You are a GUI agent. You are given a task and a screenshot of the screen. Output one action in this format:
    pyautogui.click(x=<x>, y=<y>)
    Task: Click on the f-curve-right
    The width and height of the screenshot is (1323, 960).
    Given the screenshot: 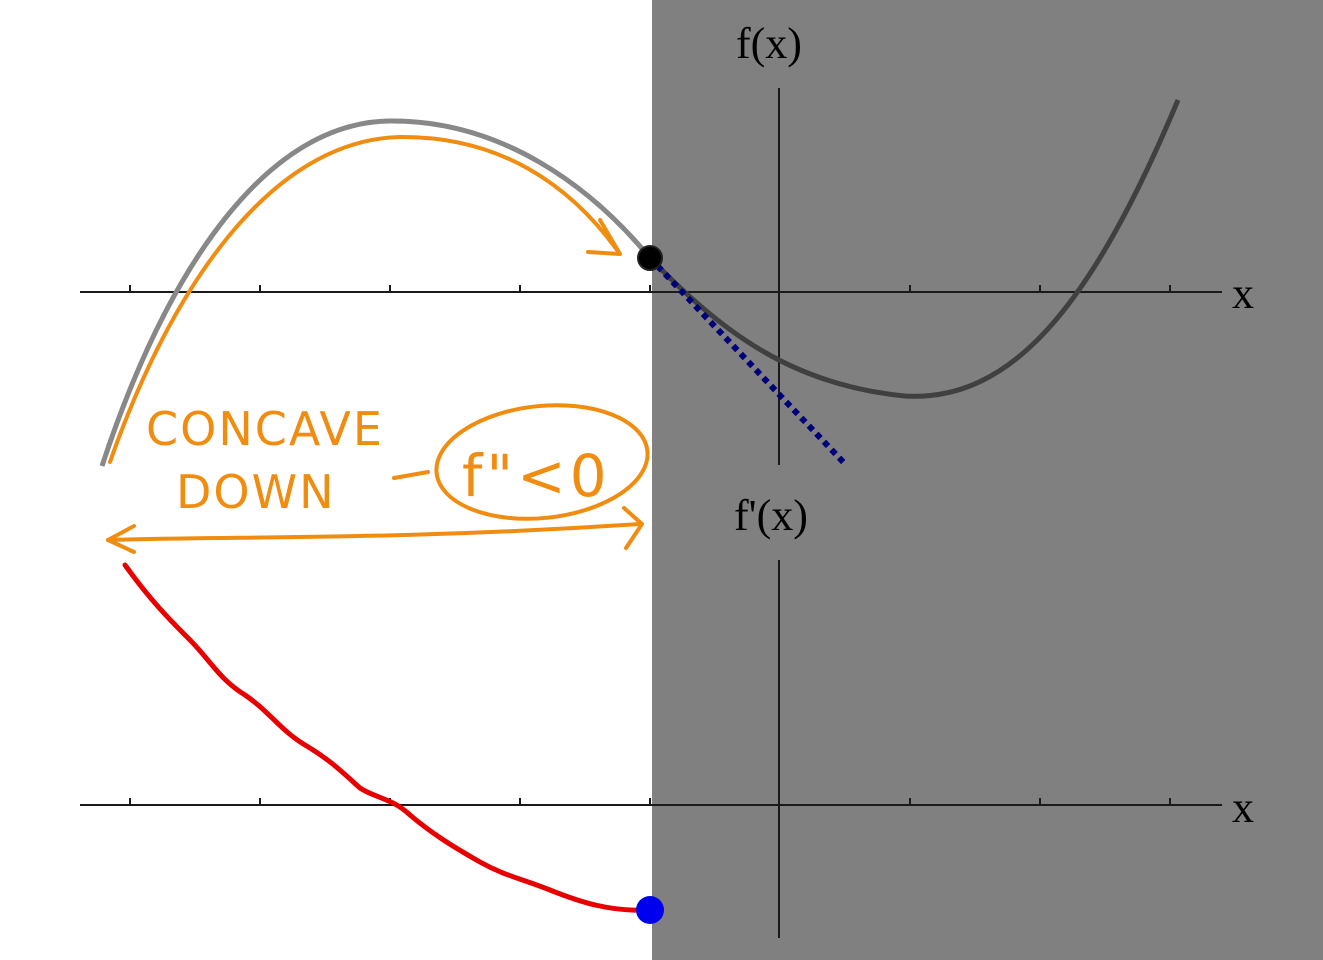 What is the action you would take?
    pyautogui.click(x=914, y=249)
    